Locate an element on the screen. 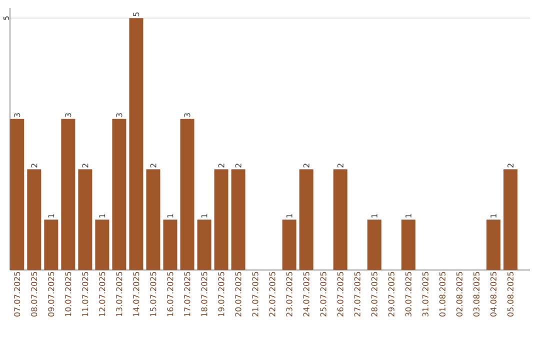 Image resolution: width=540 pixels, height=340 pixels. x-tick-label: 11.07.2025 is located at coordinates (85, 294).